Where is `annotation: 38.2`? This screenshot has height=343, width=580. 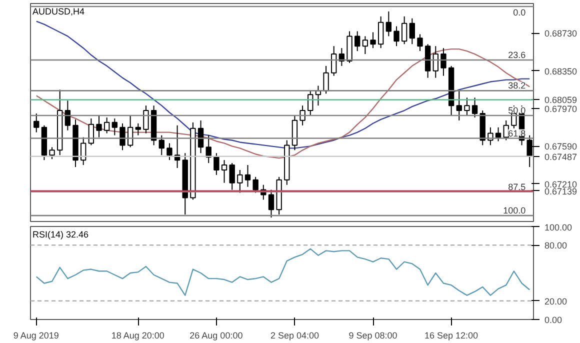
annotation: 38.2 is located at coordinates (517, 85).